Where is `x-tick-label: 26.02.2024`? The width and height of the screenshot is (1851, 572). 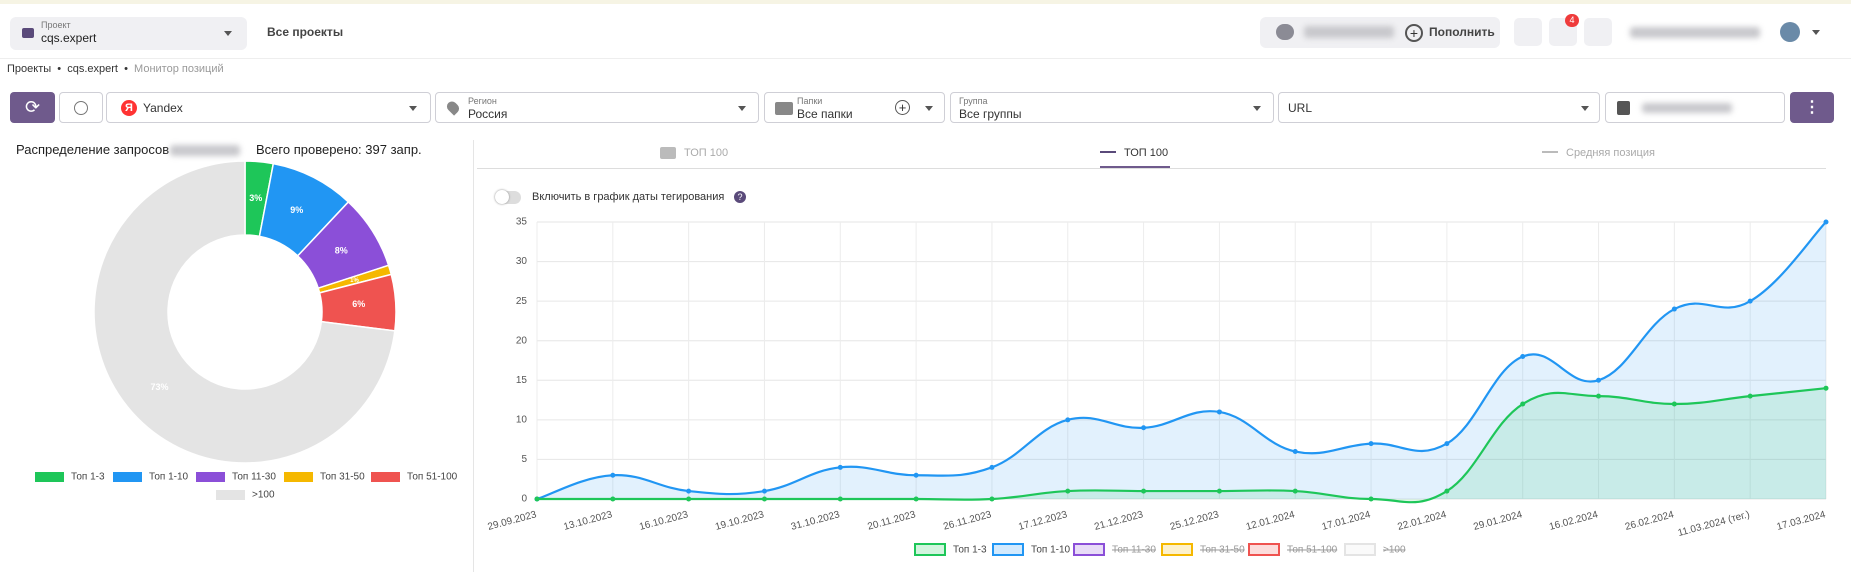
x-tick-label: 26.02.2024 is located at coordinates (1650, 521).